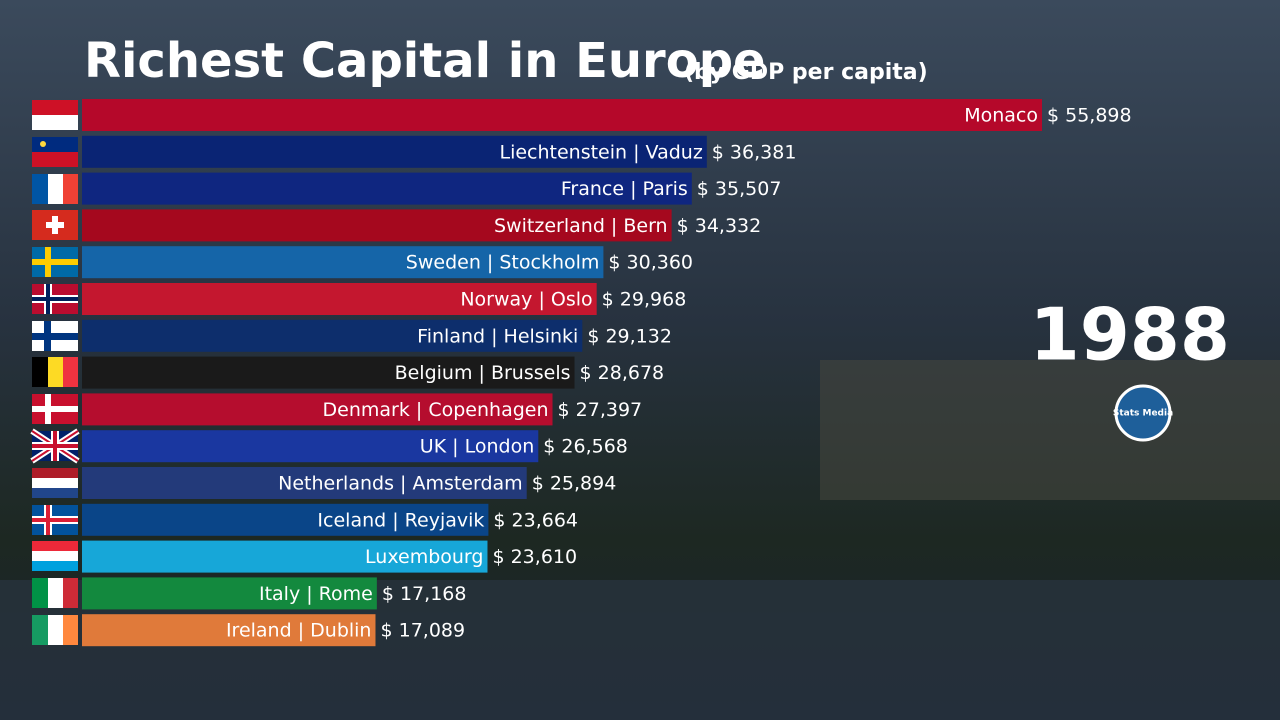 The width and height of the screenshot is (1280, 724). I want to click on chart-title: Richest Capital in Europe, so click(425, 61).